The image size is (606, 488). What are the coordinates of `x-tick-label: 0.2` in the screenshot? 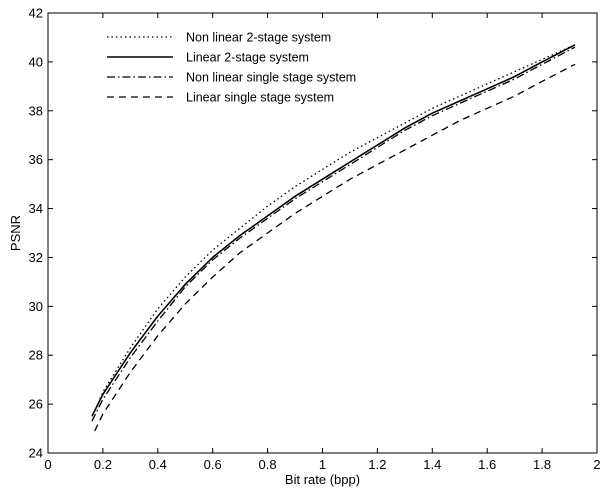 It's located at (103, 464).